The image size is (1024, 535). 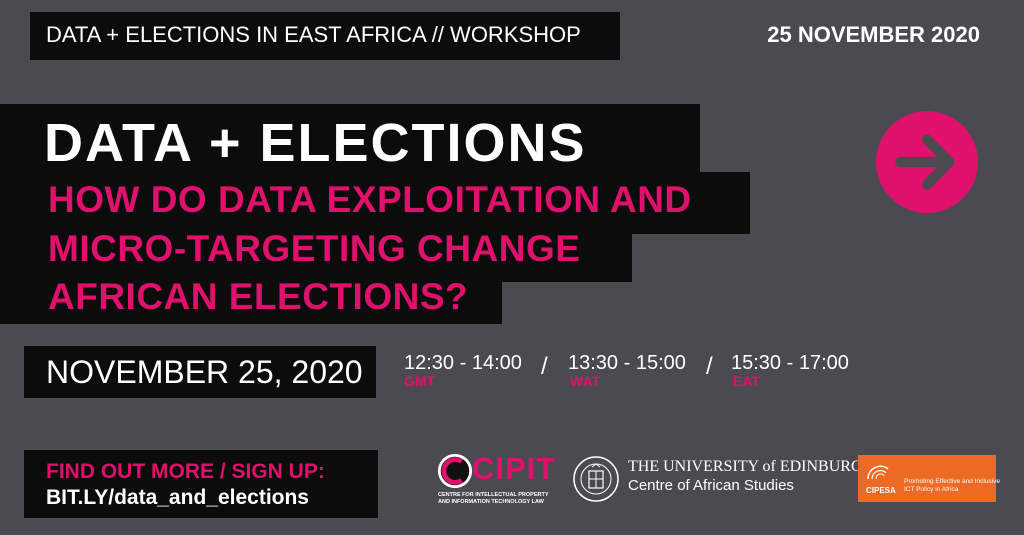 What do you see at coordinates (881, 490) in the screenshot?
I see `cipesa-wordmark: CIPESA` at bounding box center [881, 490].